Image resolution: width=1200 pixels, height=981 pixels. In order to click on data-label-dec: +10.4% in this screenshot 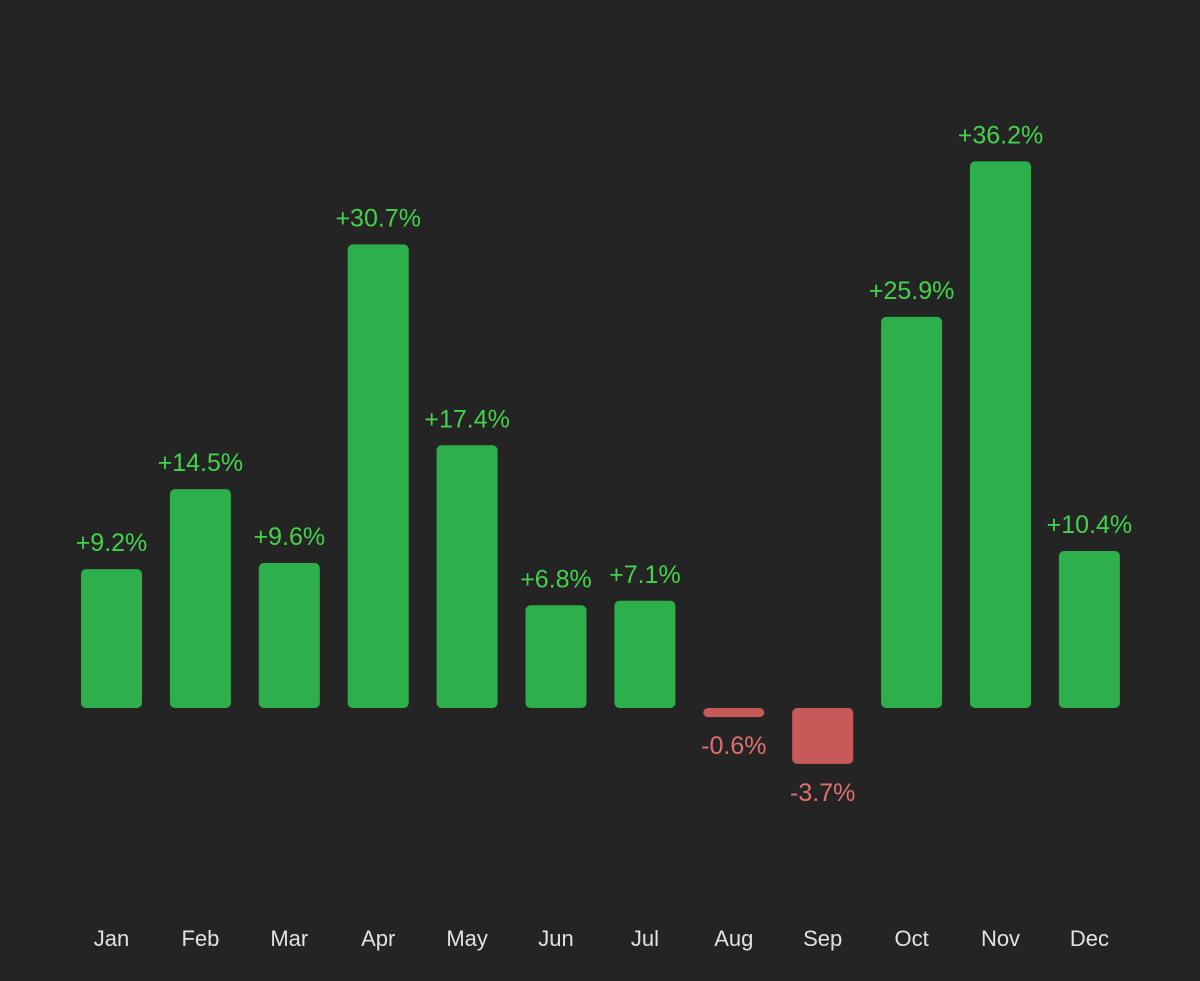, I will do `click(1090, 525)`.